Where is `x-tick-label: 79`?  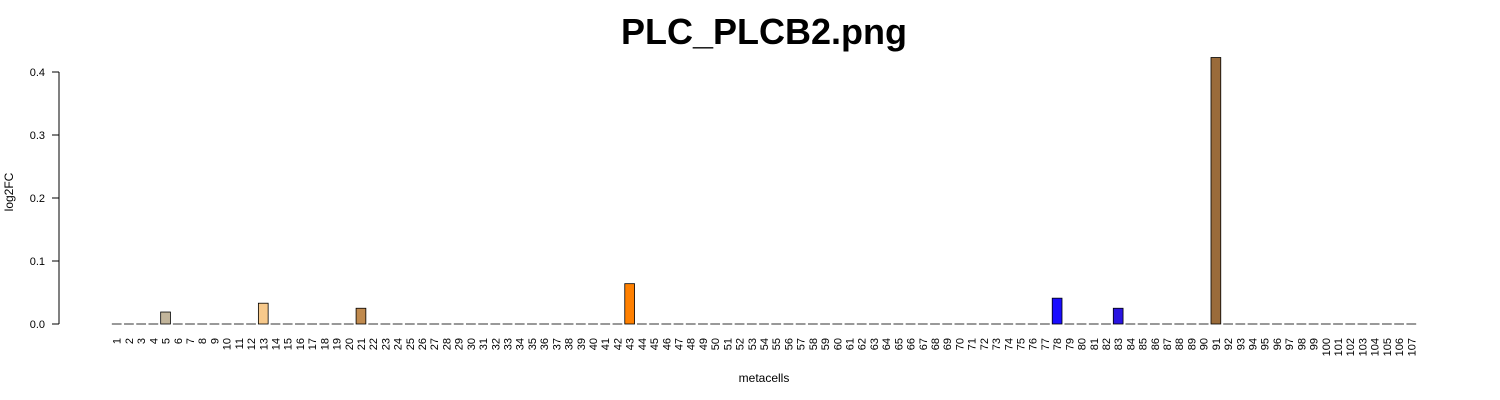 x-tick-label: 79 is located at coordinates (1070, 344).